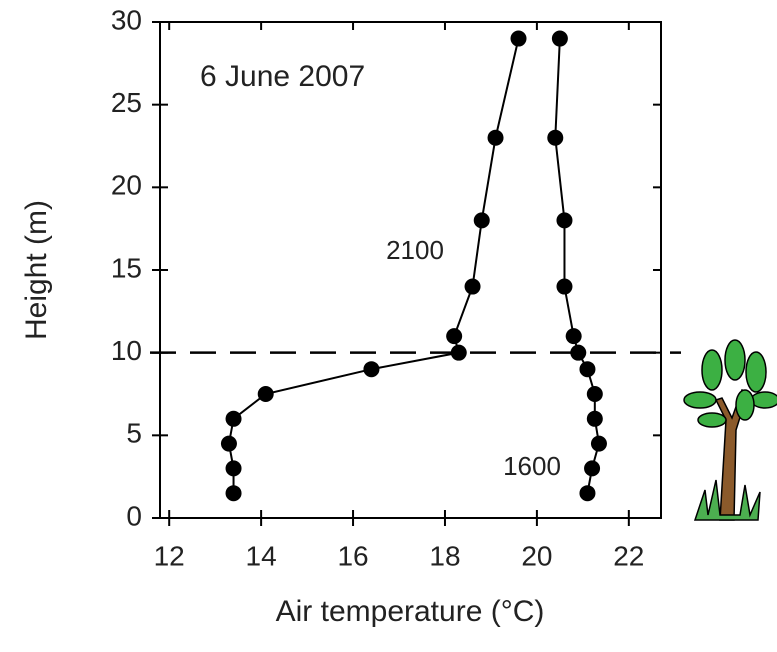 The width and height of the screenshot is (777, 652). What do you see at coordinates (628, 555) in the screenshot?
I see `x-tick-label: 22` at bounding box center [628, 555].